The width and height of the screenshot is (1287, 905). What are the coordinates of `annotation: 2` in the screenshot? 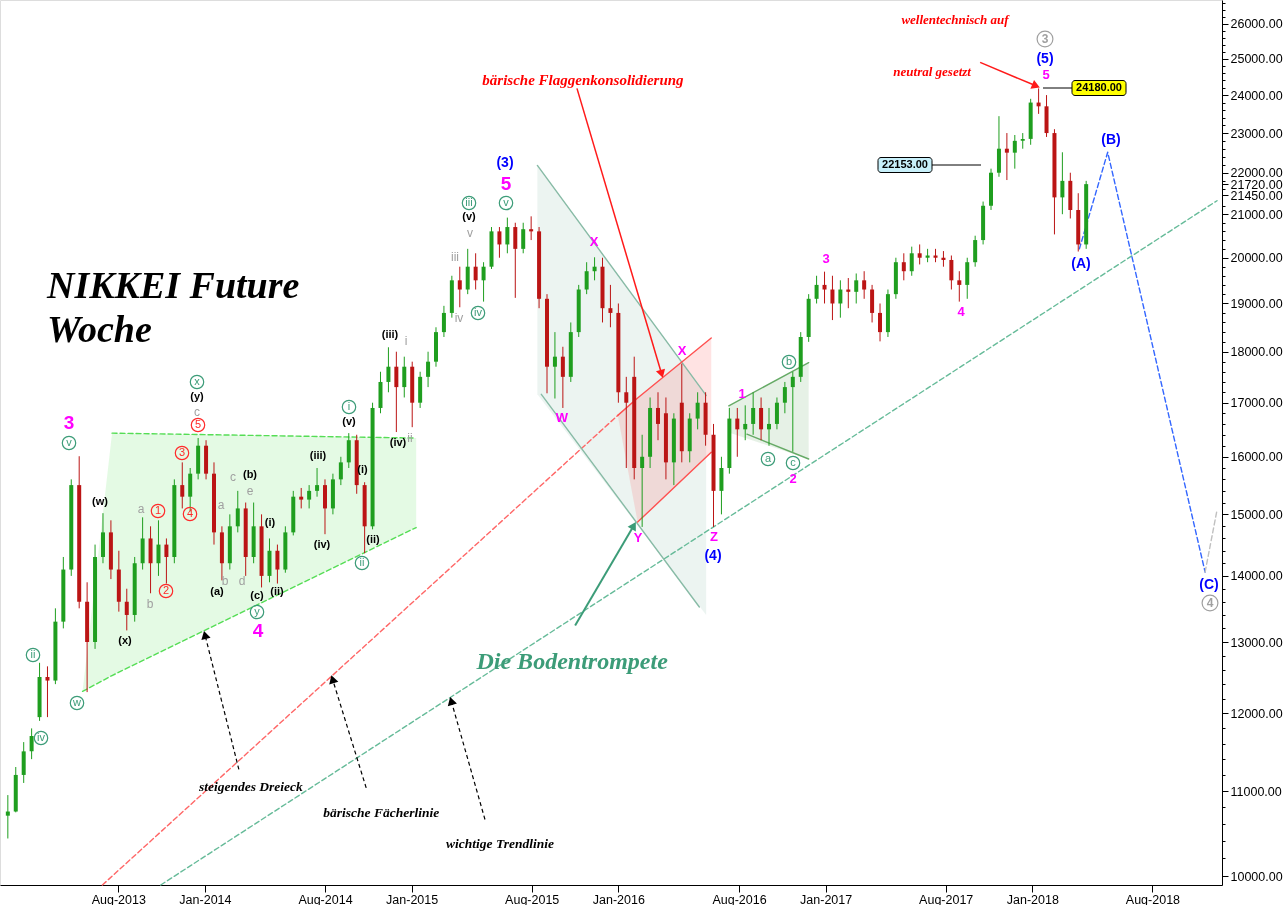 It's located at (793, 478).